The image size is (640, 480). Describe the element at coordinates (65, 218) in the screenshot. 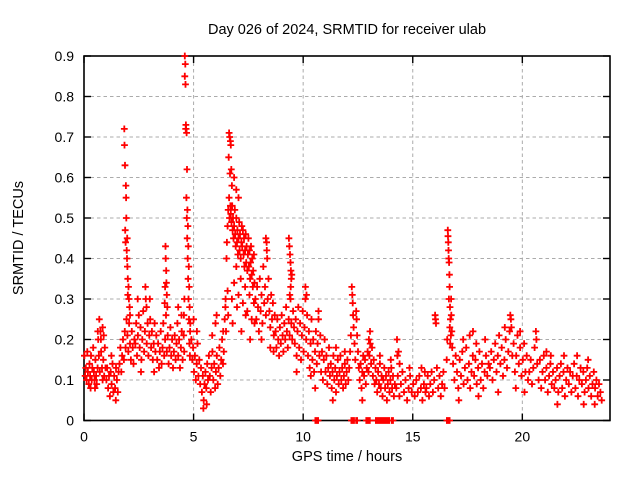

I see `y-tick-label: 0.5` at that location.